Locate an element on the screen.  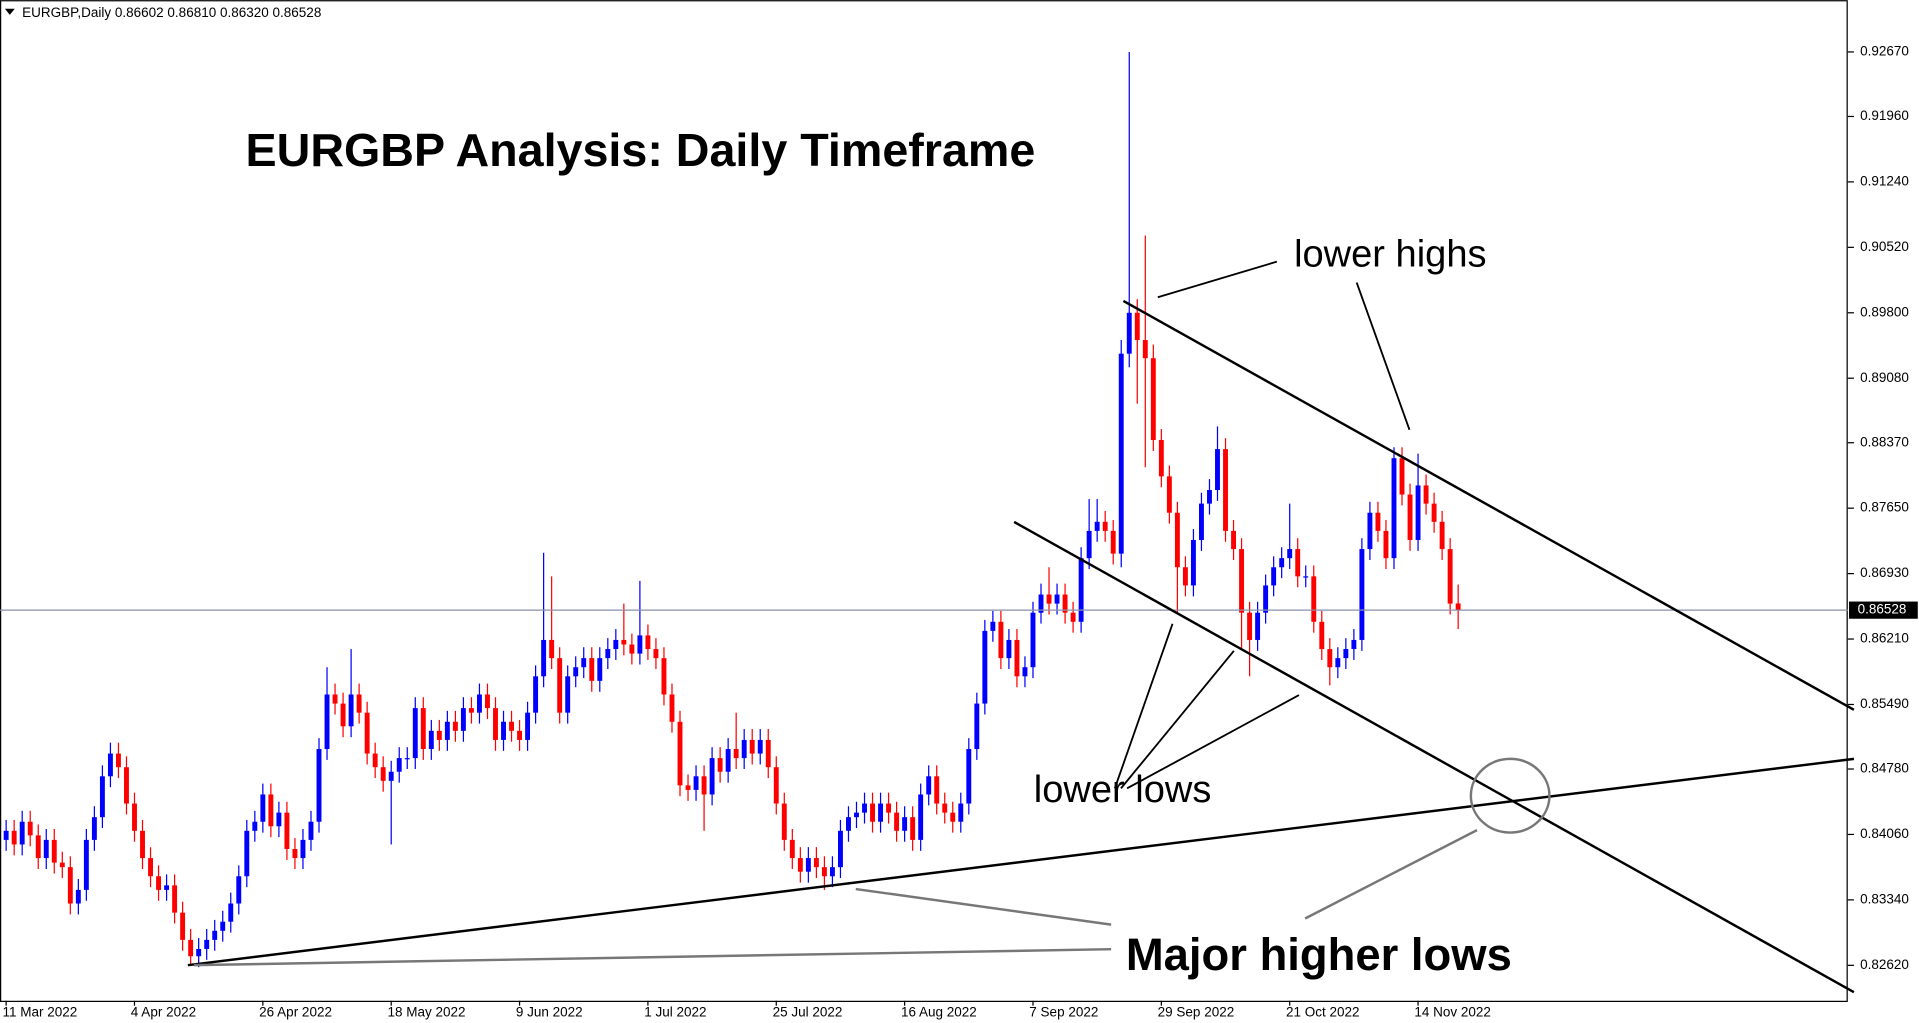
annotation: Major higher lows is located at coordinates (1319, 954).